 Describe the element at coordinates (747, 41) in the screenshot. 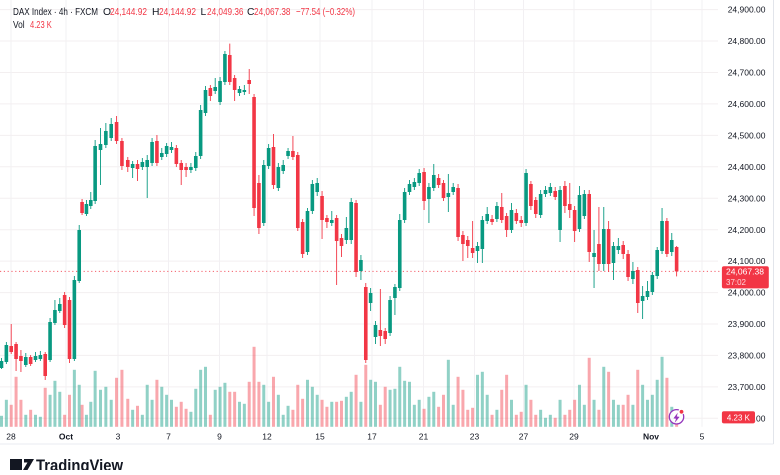

I see `svg-text: 24,800.00` at that location.